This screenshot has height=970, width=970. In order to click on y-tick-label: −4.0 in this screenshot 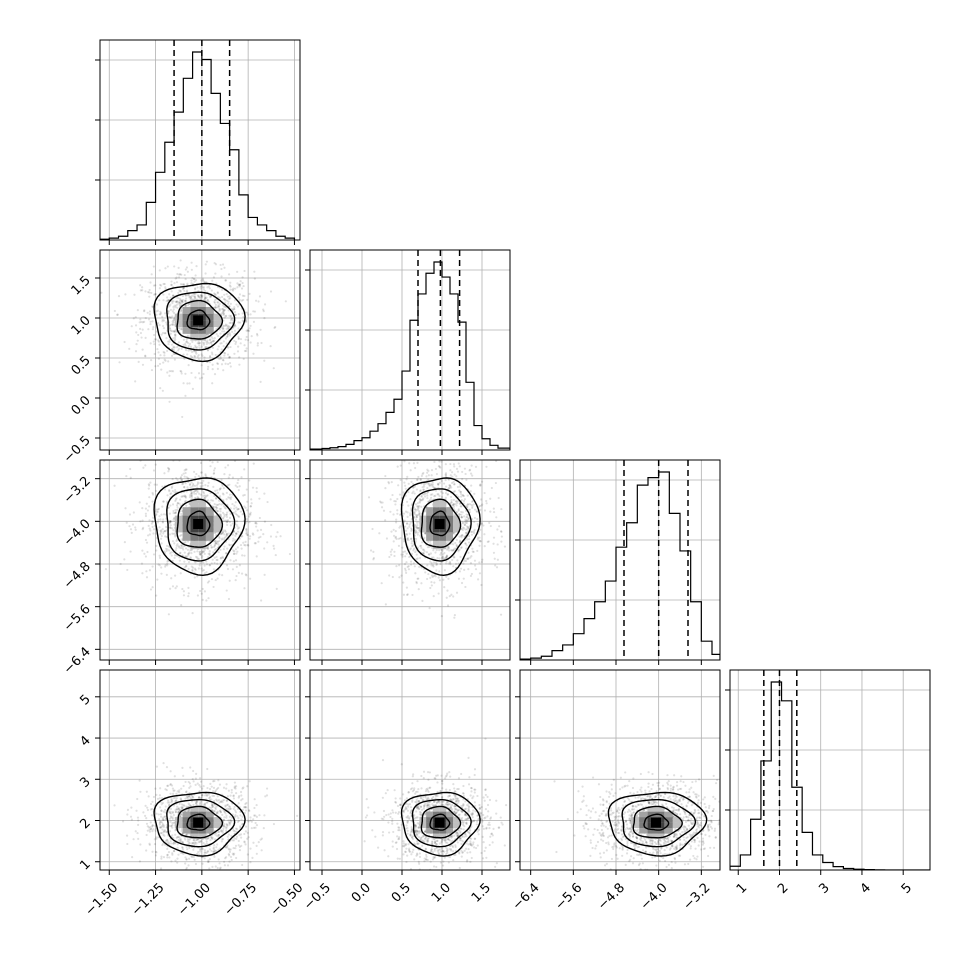, I will do `click(77, 533)`.